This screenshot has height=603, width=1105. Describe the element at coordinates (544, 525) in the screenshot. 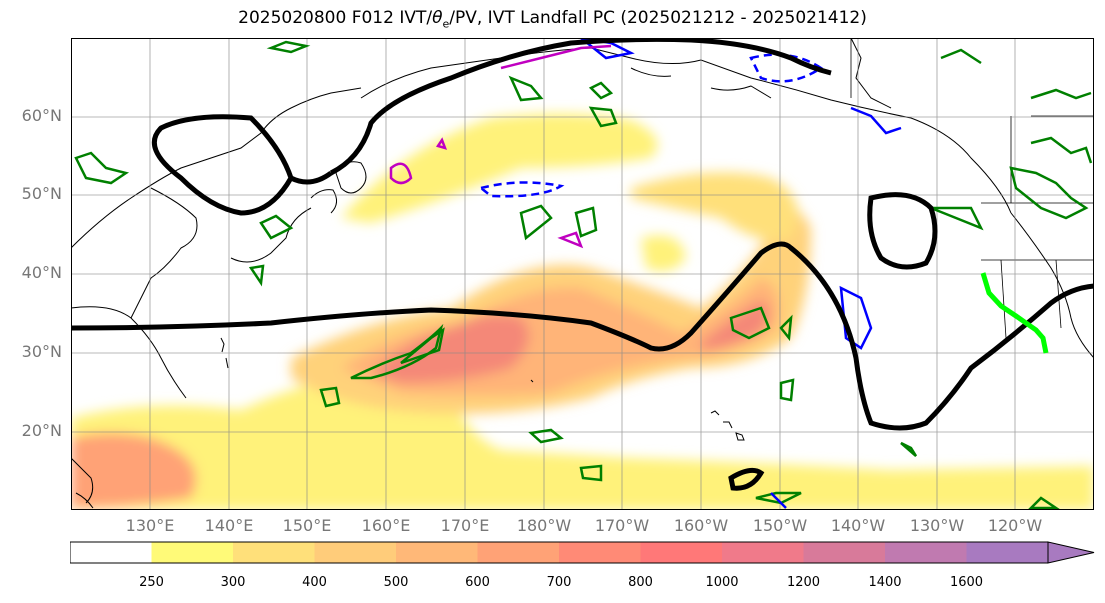

I see `lon-label: 180°W` at that location.